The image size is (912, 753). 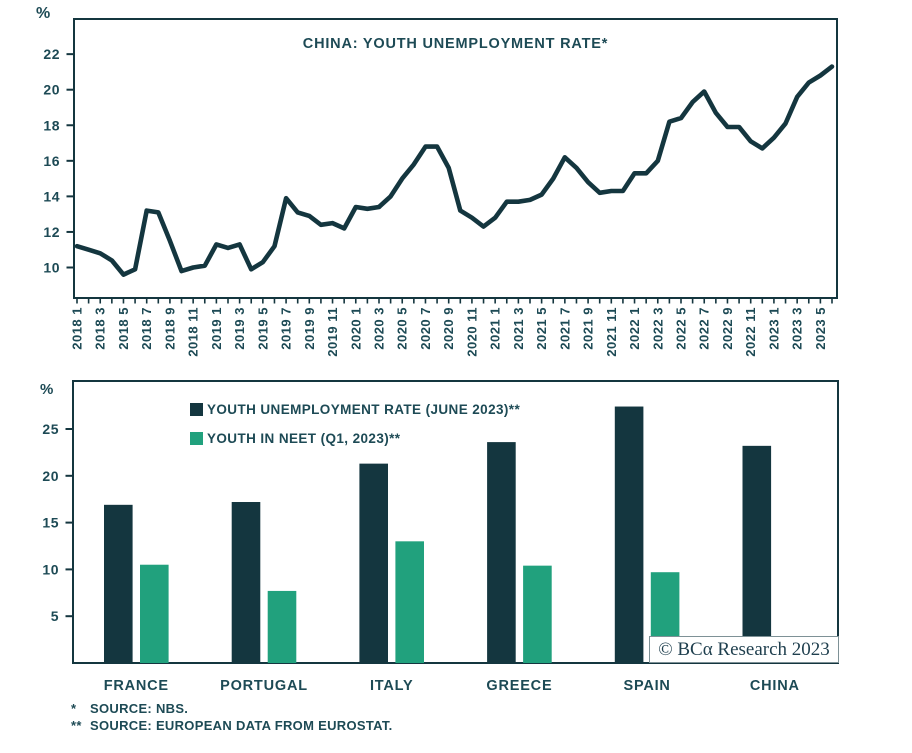 What do you see at coordinates (51, 161) in the screenshot?
I see `top-y-tick-label: 16` at bounding box center [51, 161].